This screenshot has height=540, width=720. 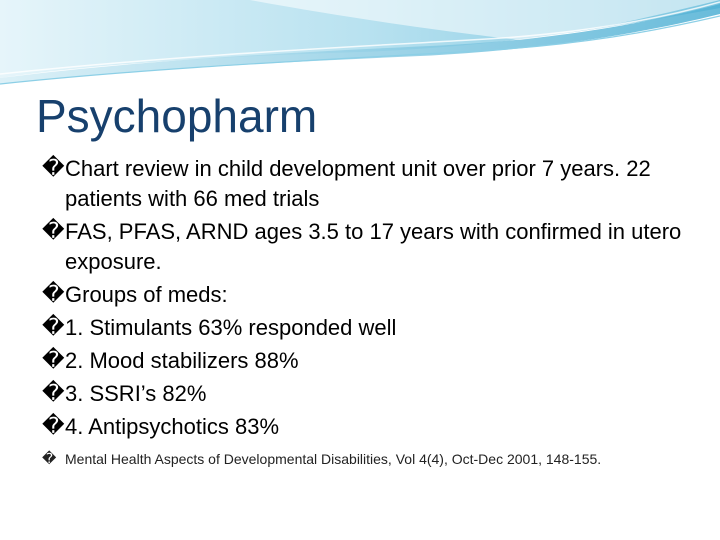 I want to click on slide-title: Psychopharm, so click(x=177, y=116).